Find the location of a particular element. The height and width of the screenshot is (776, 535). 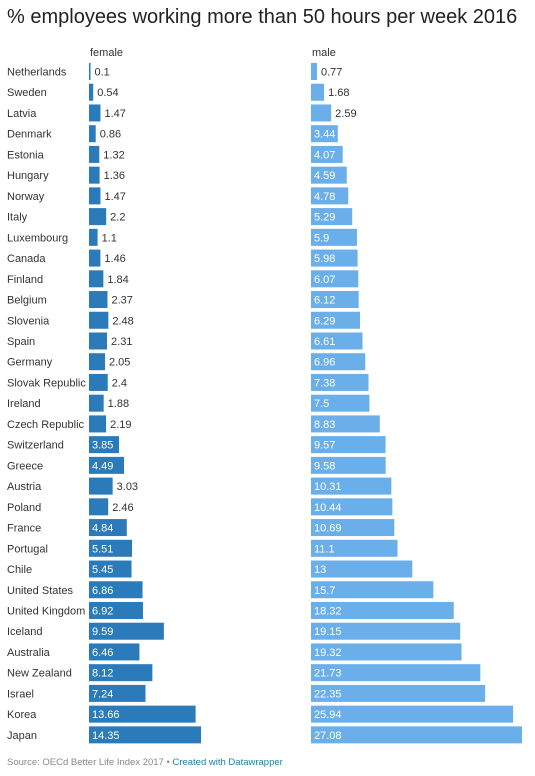

female-value-label: 2.48 is located at coordinates (122, 321).